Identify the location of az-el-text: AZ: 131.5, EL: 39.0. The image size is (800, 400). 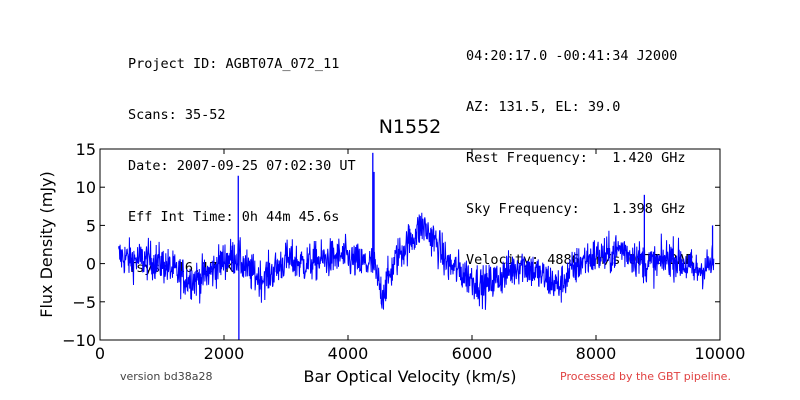
(543, 107).